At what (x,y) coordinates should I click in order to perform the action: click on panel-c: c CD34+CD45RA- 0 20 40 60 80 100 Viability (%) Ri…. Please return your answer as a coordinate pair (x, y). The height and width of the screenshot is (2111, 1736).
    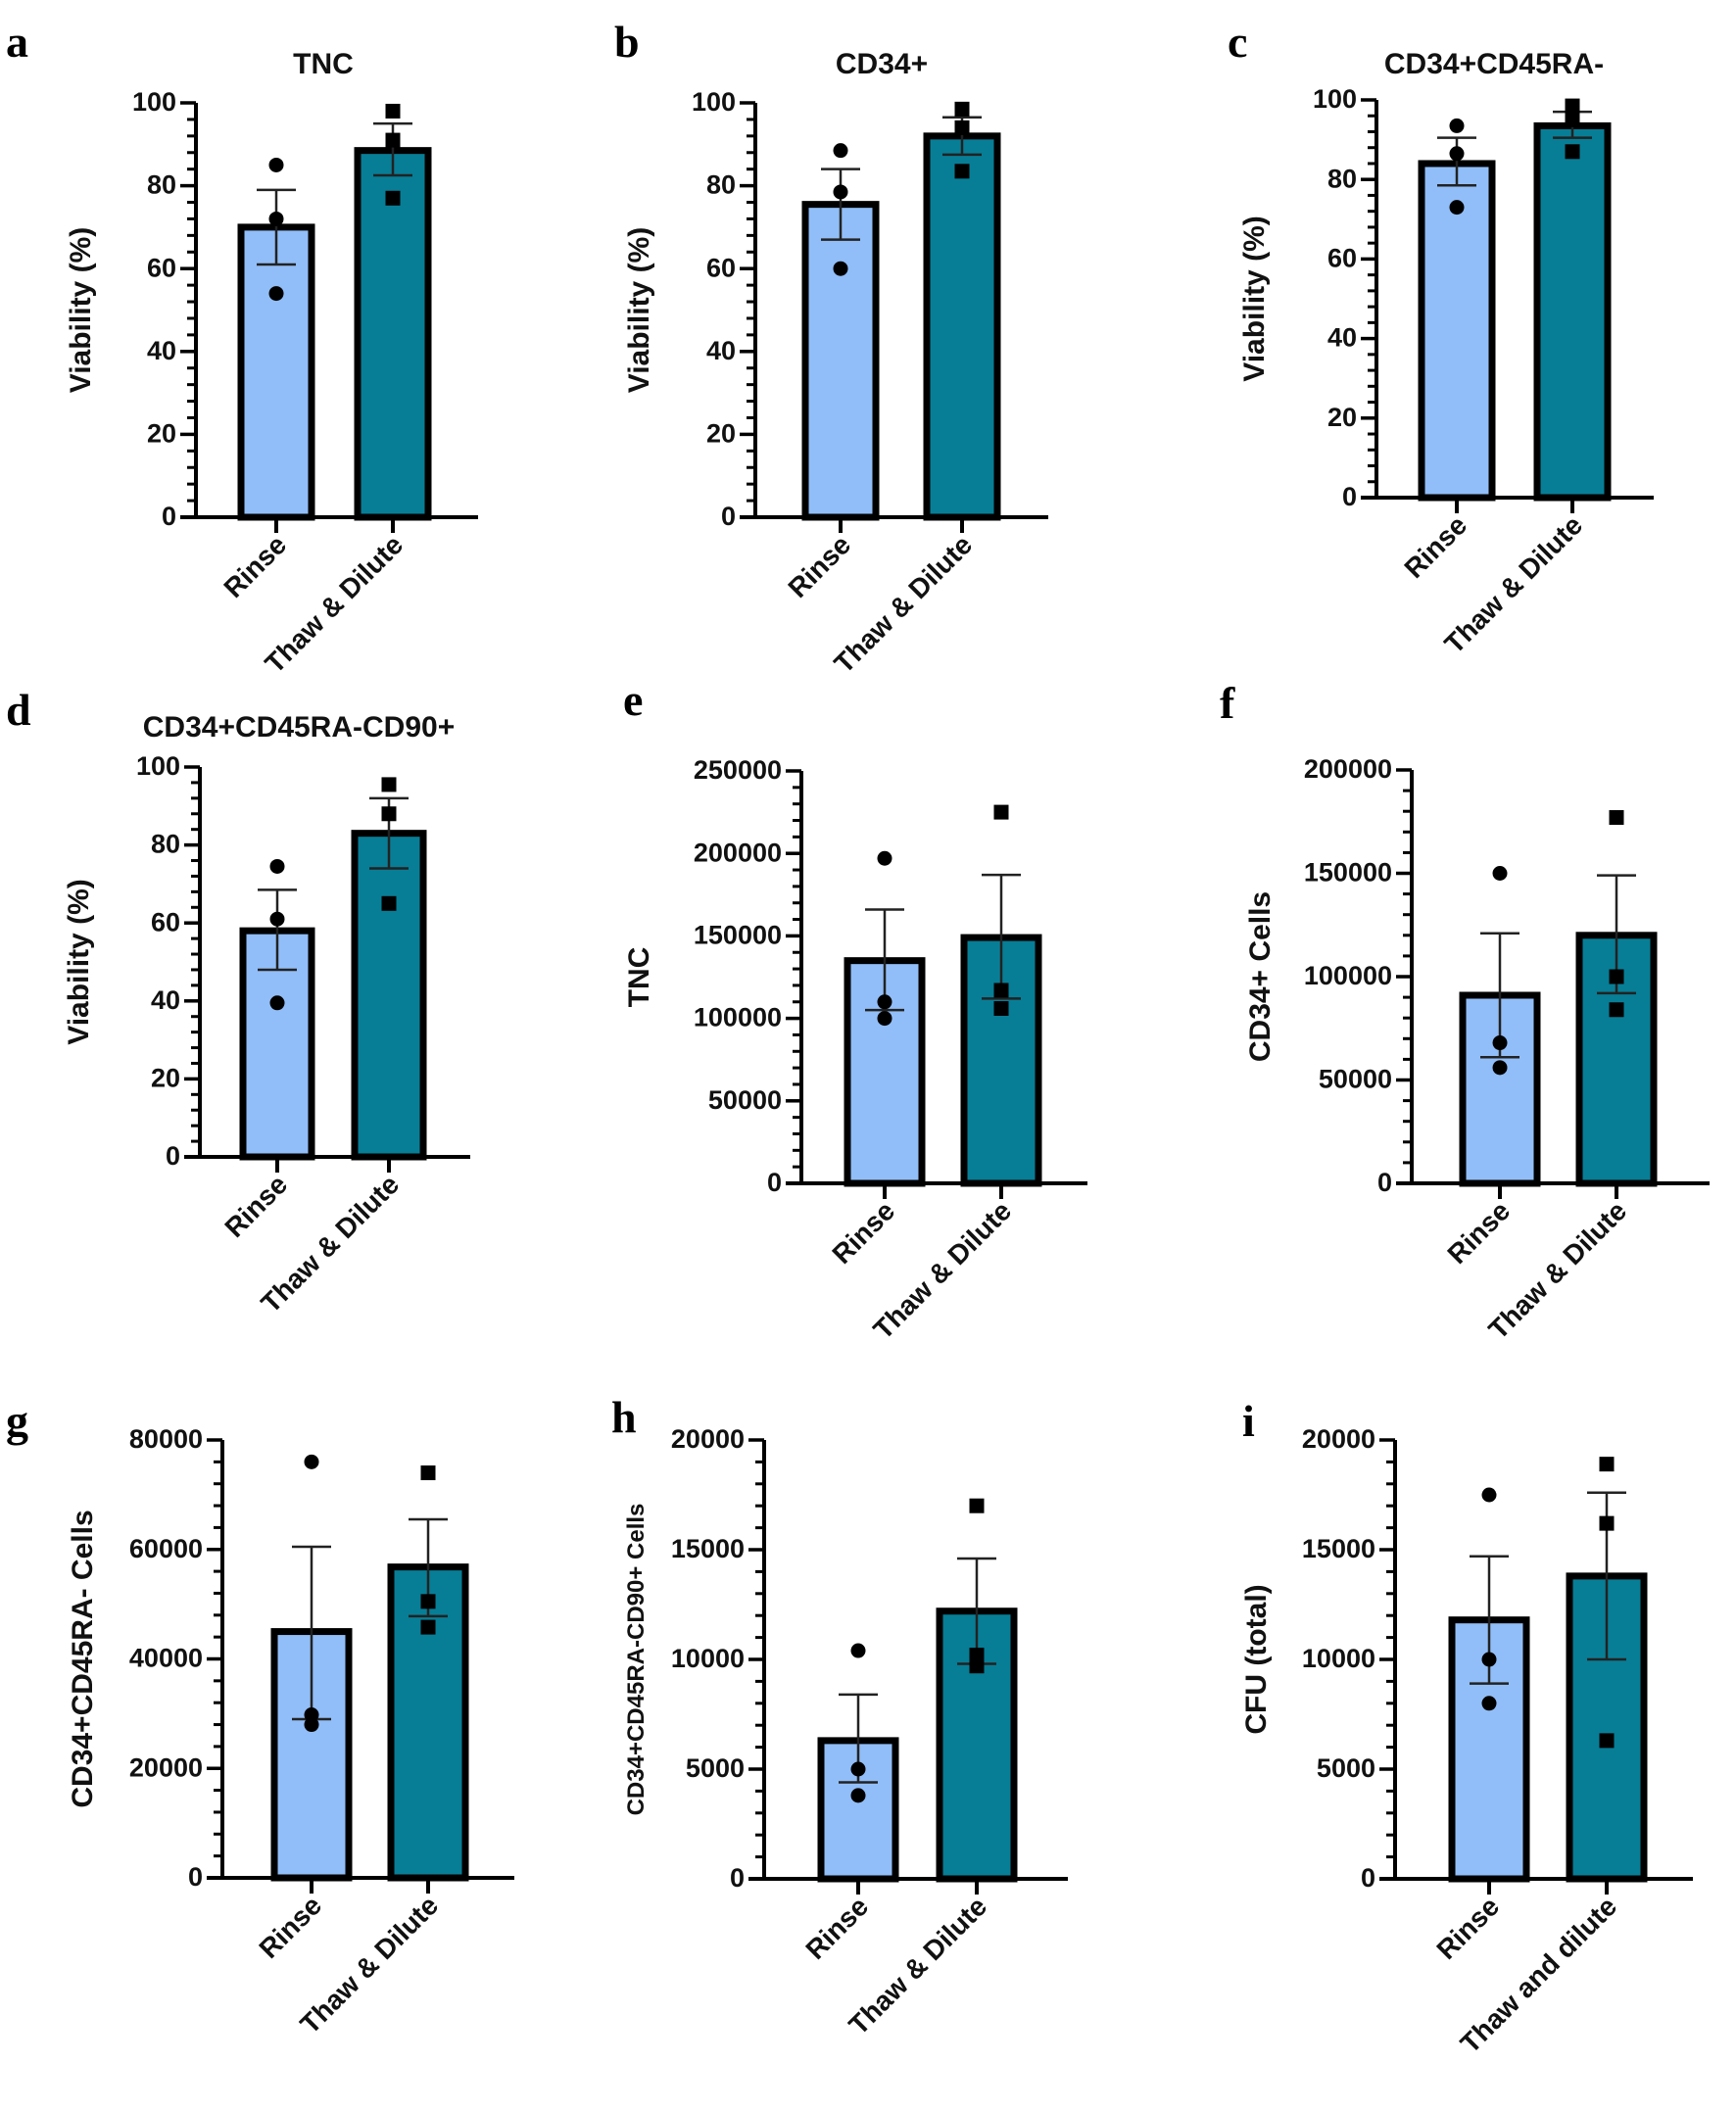
    Looking at the image, I should click on (1441, 338).